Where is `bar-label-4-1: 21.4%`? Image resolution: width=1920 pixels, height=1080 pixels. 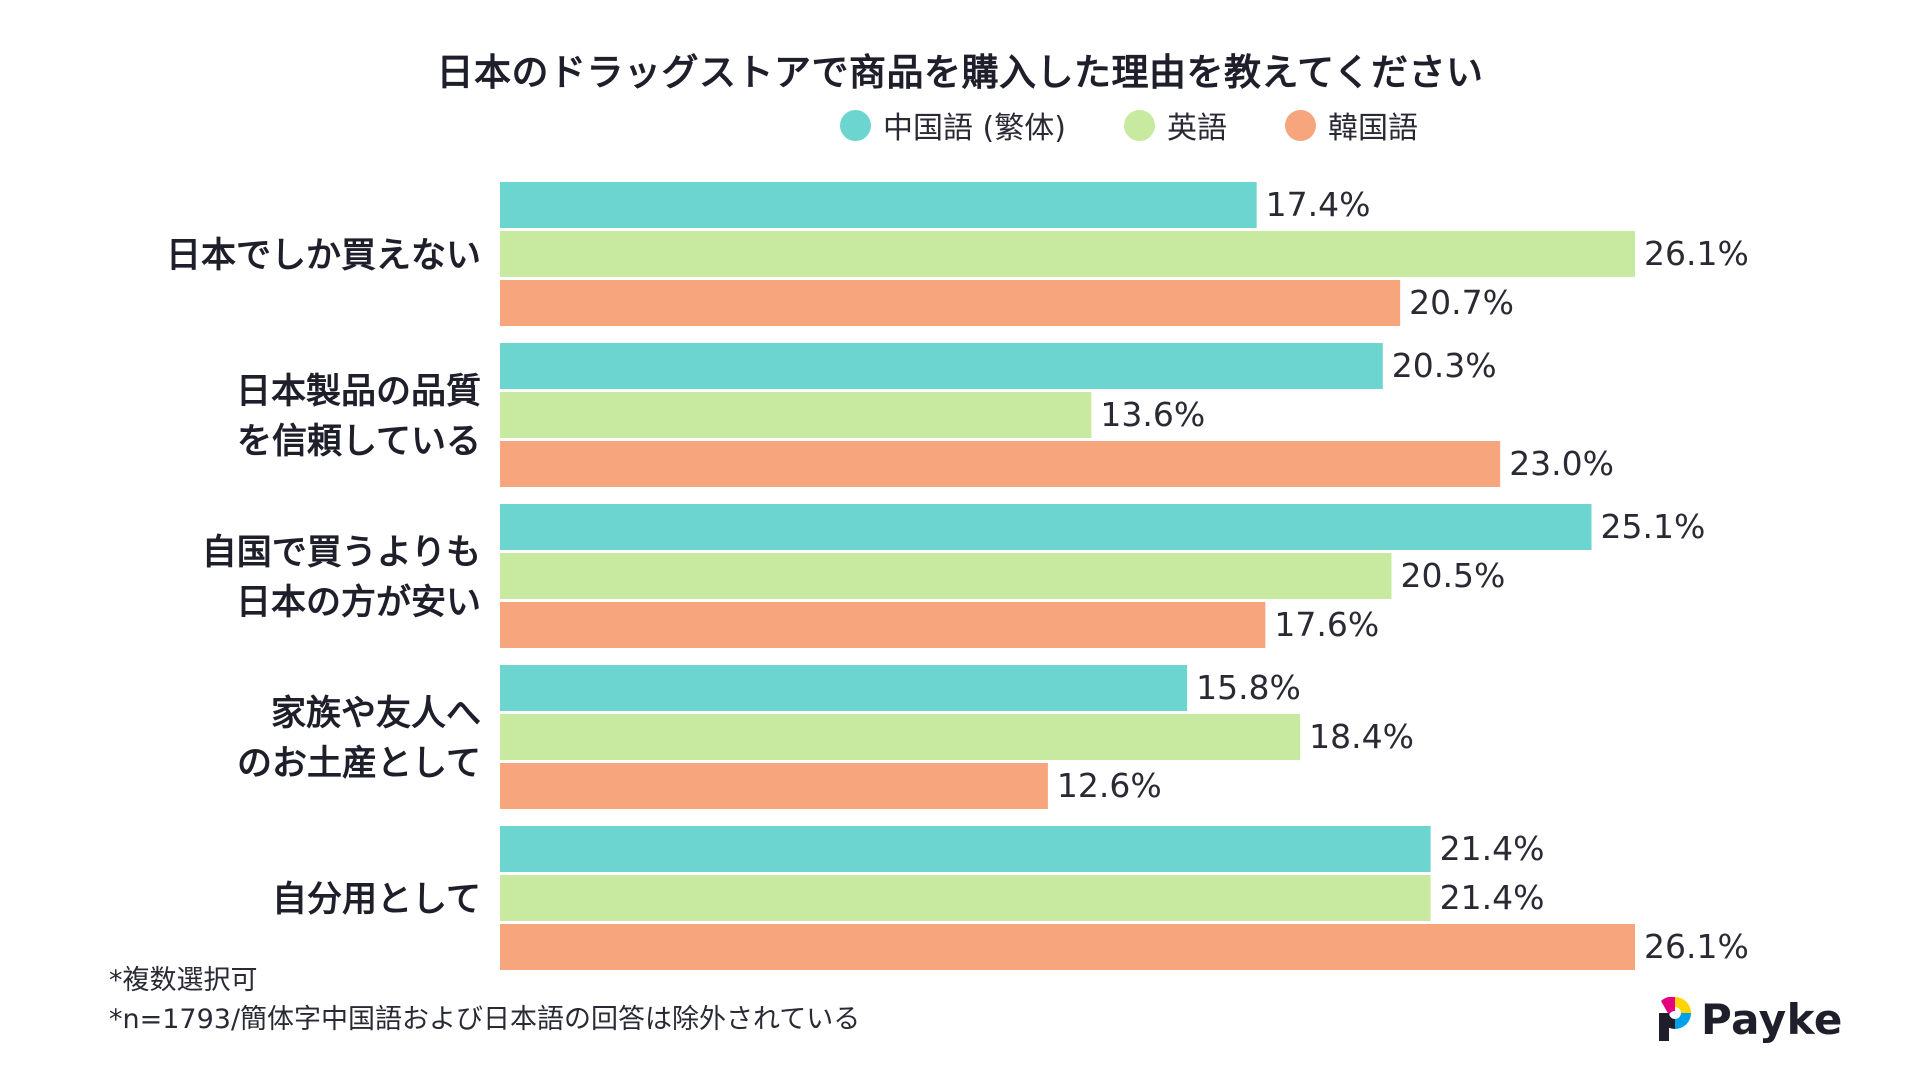
bar-label-4-1: 21.4% is located at coordinates (1492, 897).